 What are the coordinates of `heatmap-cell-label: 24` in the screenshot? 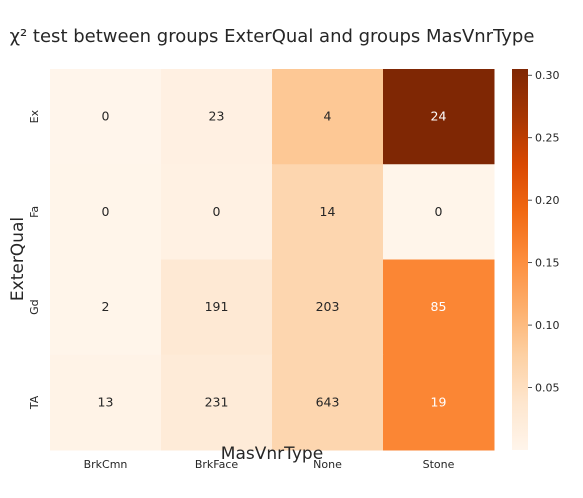 It's located at (439, 116).